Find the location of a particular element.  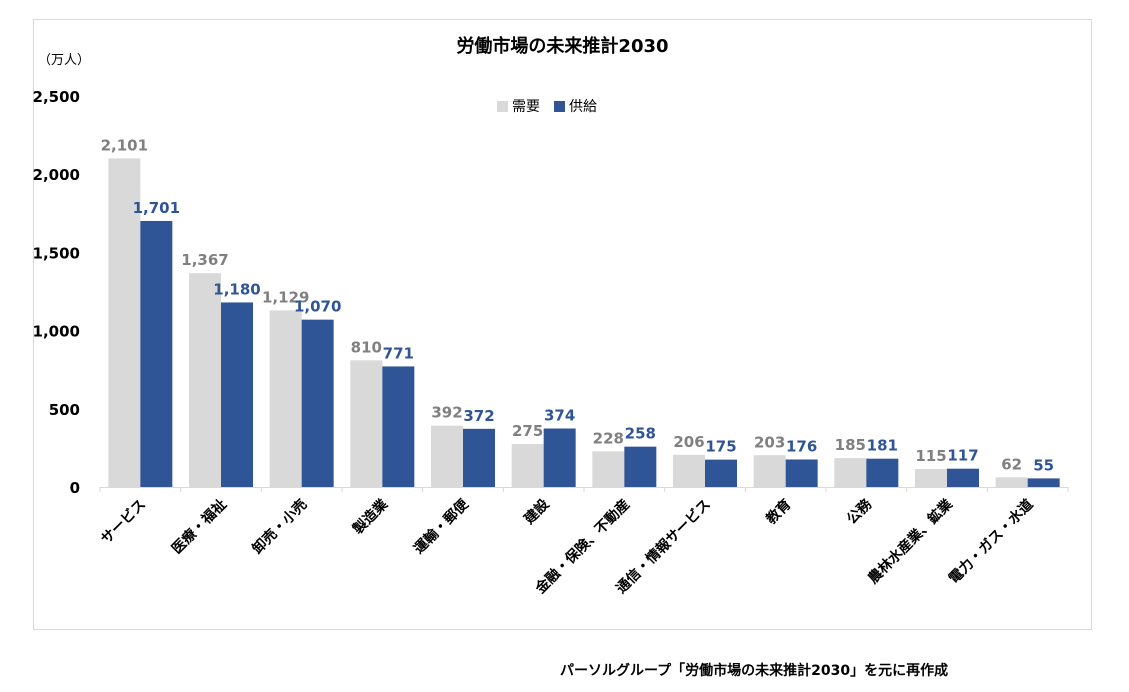

source-caption: パーソルグループ「労働市場の未来推計2030」を元に再作成 is located at coordinates (754, 671).